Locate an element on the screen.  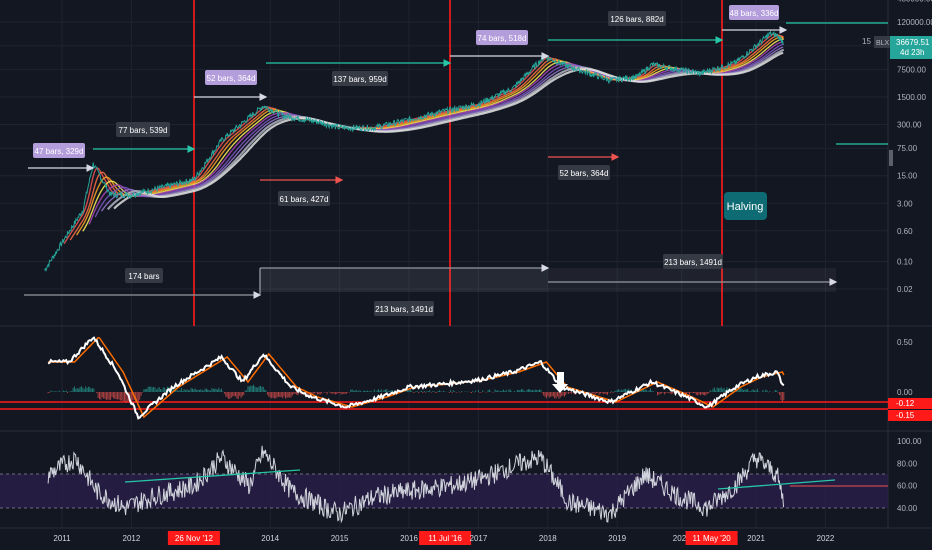
label-box-a3 is located at coordinates (231, 77).